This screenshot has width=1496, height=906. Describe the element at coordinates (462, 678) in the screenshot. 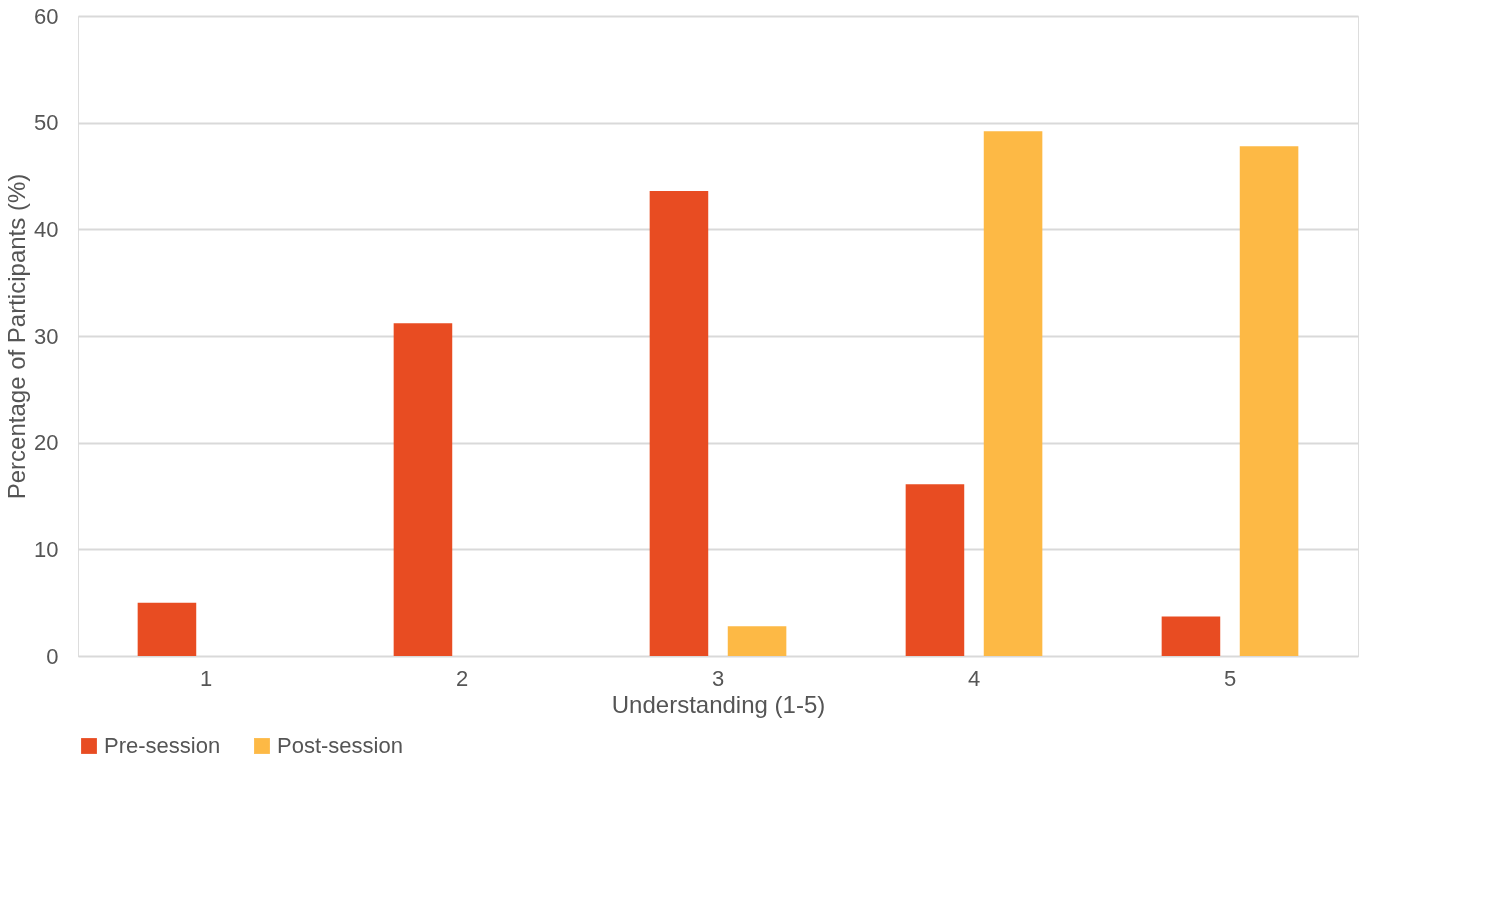

I see `x-tick-label: 2` at that location.